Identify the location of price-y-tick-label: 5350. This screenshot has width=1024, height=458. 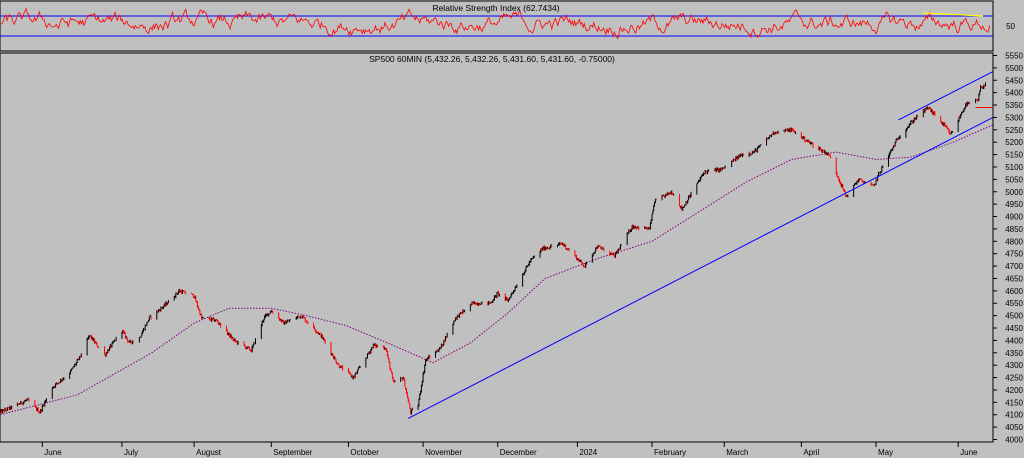
(1014, 105).